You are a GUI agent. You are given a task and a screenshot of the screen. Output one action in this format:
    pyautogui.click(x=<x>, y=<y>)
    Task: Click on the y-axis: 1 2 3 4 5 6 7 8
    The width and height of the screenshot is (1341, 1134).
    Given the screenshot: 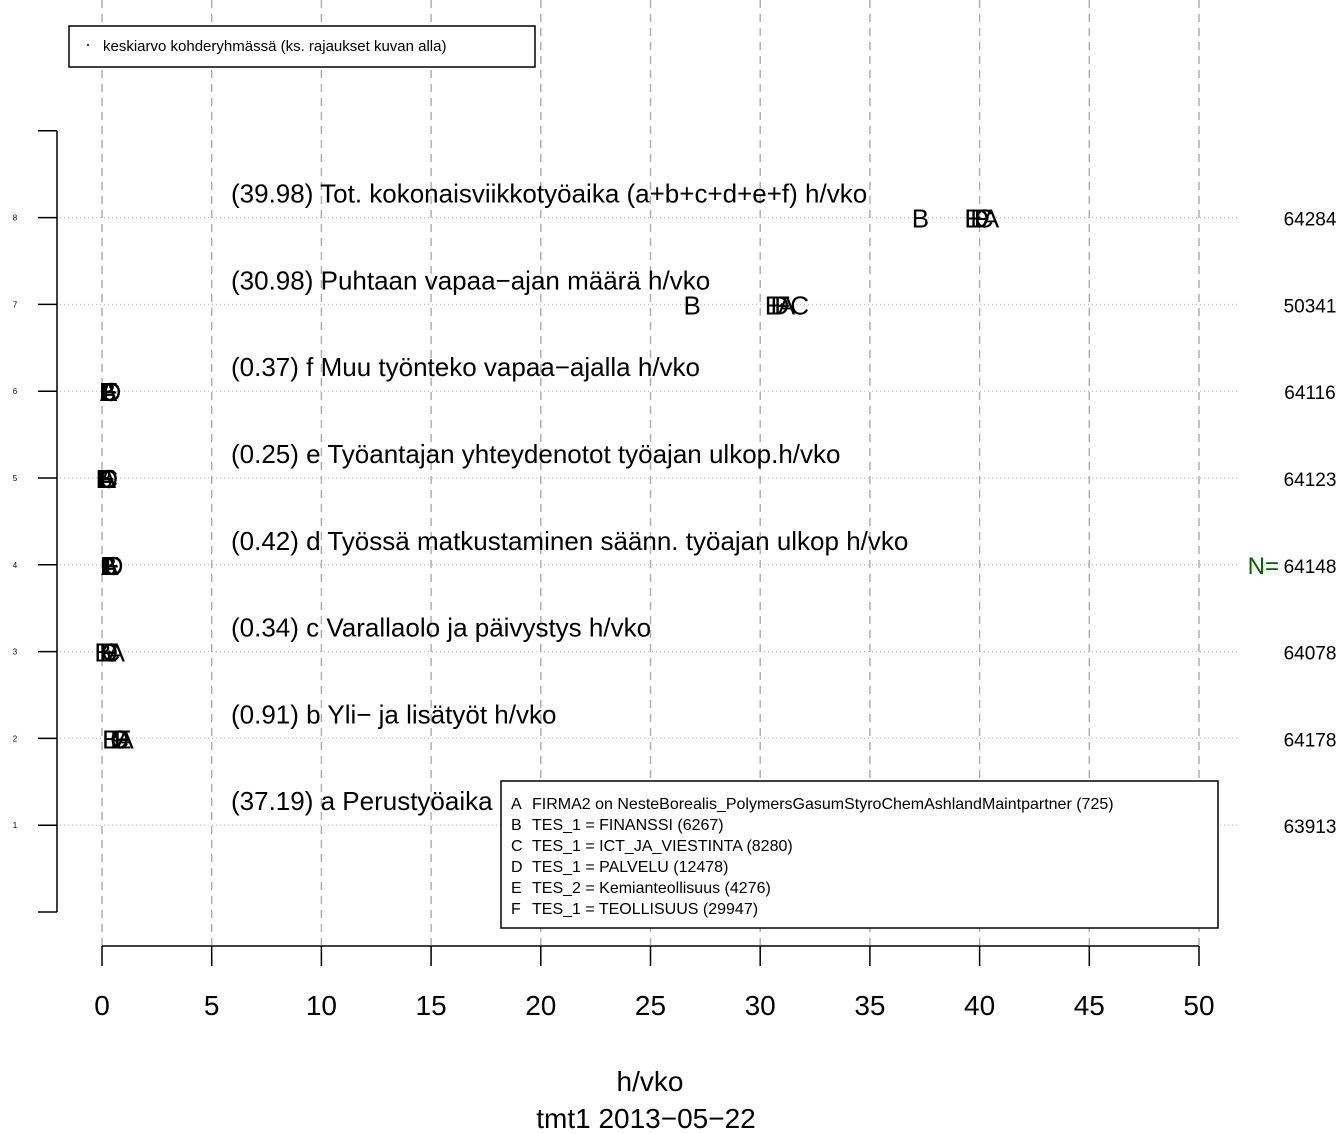 What is the action you would take?
    pyautogui.click(x=35, y=521)
    